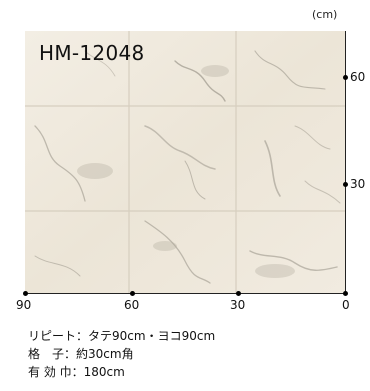 This screenshot has height=391, width=370. Describe the element at coordinates (358, 184) in the screenshot. I see `y-tick-30: 30` at that location.